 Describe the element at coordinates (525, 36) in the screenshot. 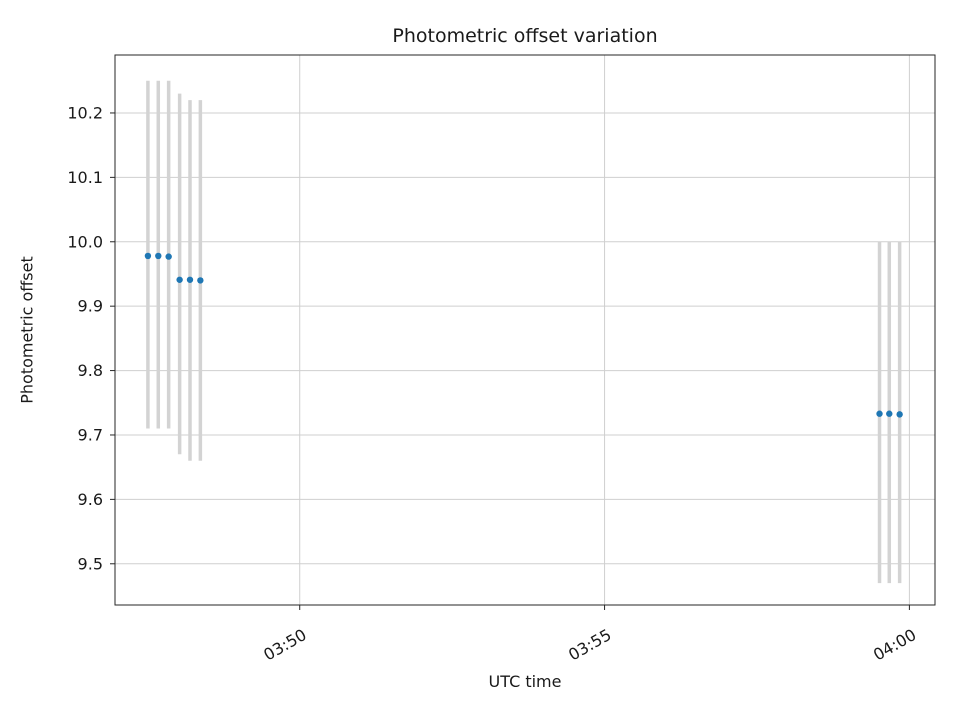

I see `chart-title: Photometric offset variation` at that location.